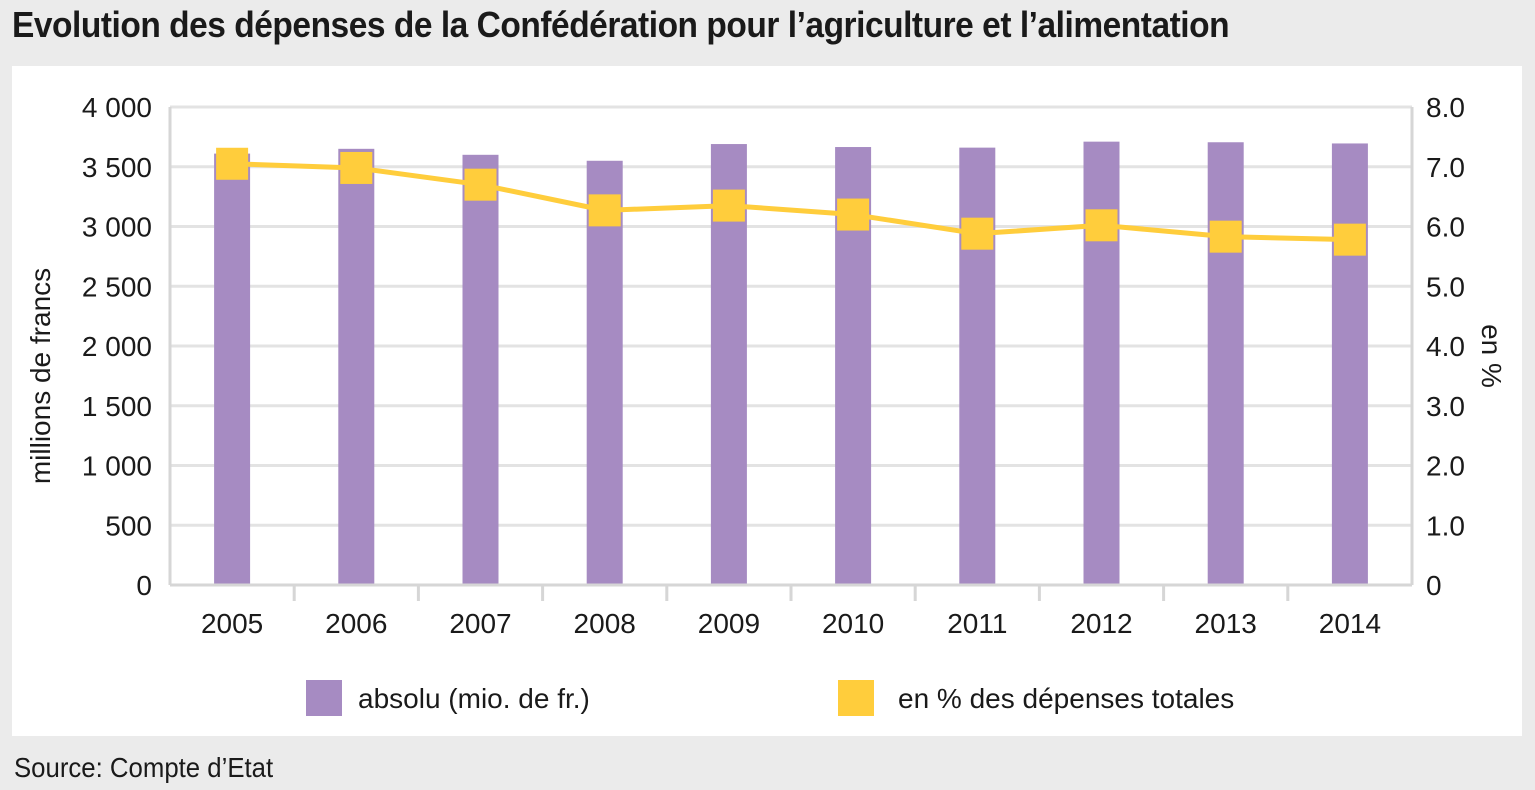 Image resolution: width=1535 pixels, height=790 pixels. Describe the element at coordinates (356, 623) in the screenshot. I see `x-tick-label: 2006` at that location.